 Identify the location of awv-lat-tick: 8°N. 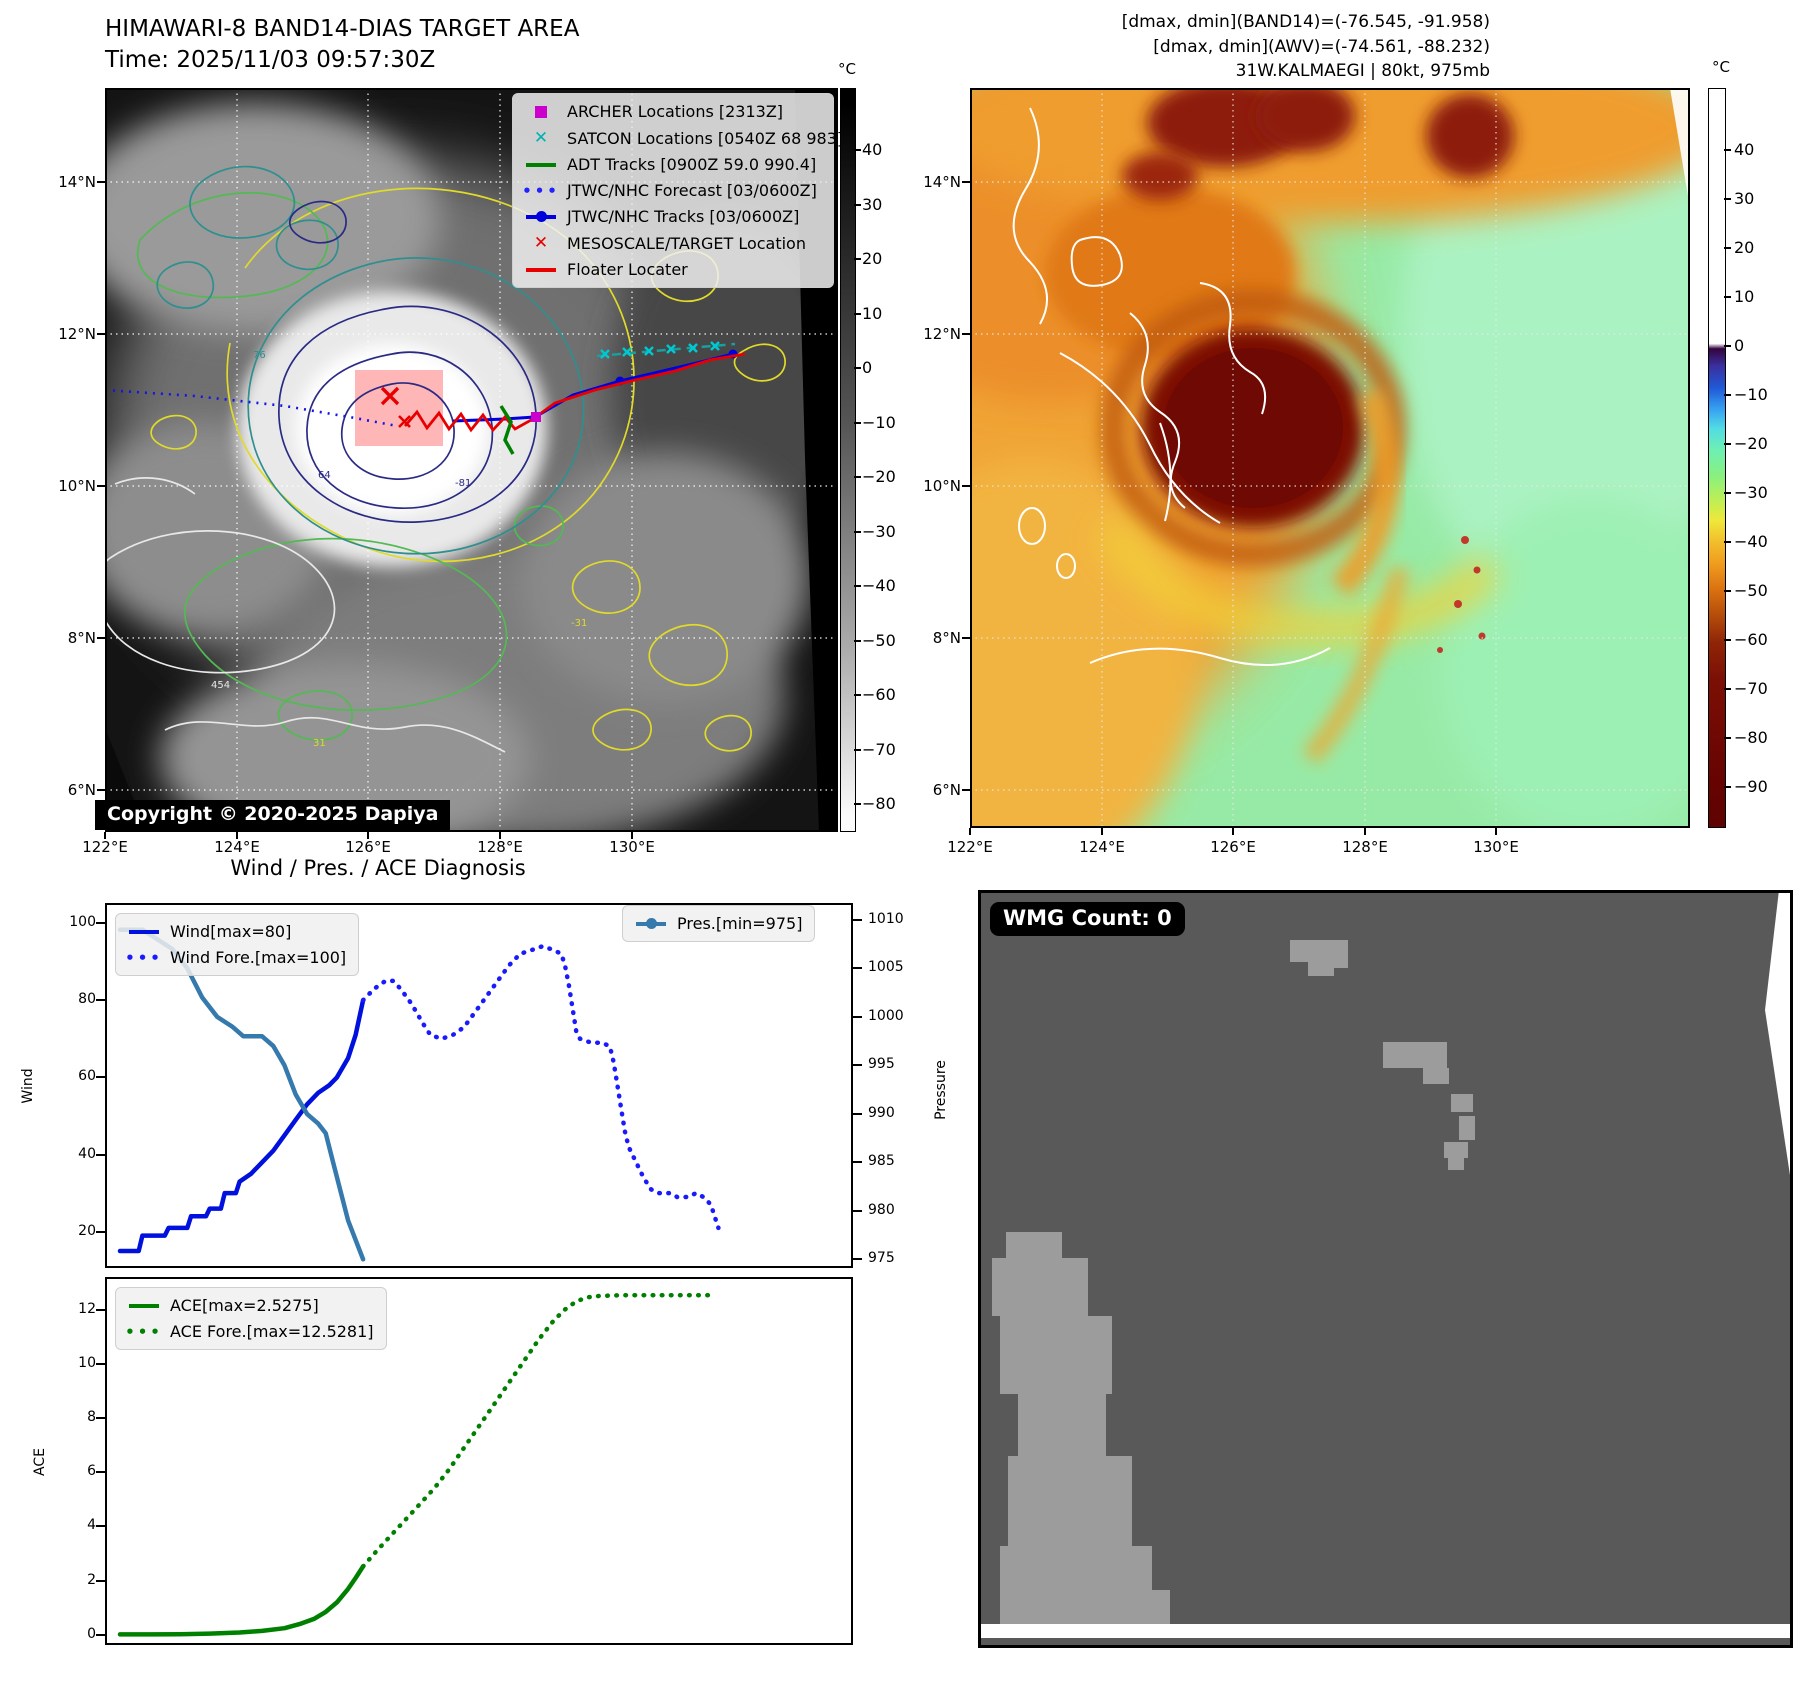
(946, 638).